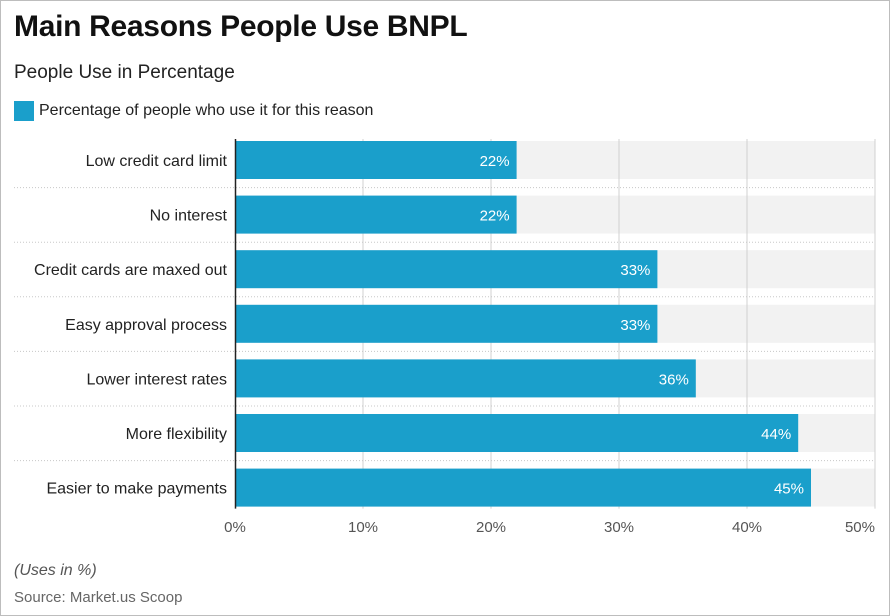 The width and height of the screenshot is (890, 616). What do you see at coordinates (176, 434) in the screenshot?
I see `category-label: More flexibility` at bounding box center [176, 434].